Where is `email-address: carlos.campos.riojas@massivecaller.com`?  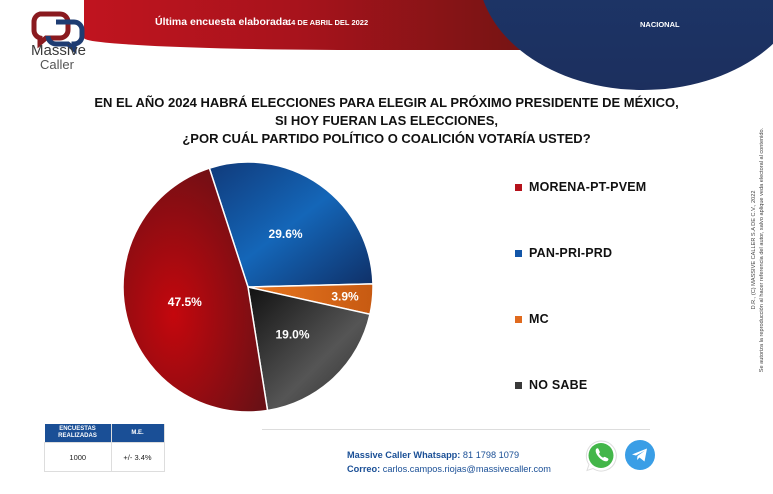 email-address: carlos.campos.riojas@massivecaller.com is located at coordinates (466, 469).